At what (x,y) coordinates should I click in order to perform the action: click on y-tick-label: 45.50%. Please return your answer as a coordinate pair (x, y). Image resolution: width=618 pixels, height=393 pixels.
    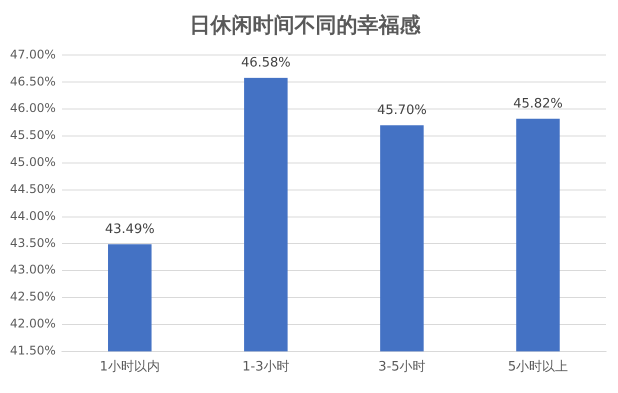
    Looking at the image, I should click on (33, 135).